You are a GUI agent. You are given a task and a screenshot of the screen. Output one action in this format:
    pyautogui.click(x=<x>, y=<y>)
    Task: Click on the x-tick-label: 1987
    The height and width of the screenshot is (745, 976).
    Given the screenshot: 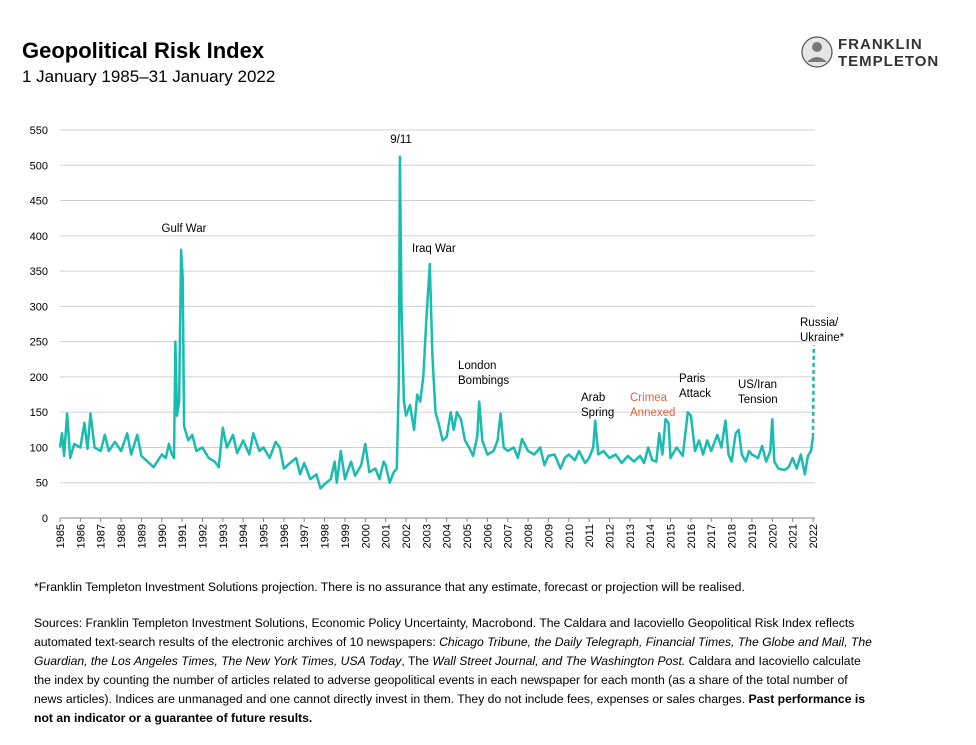 What is the action you would take?
    pyautogui.click(x=102, y=536)
    